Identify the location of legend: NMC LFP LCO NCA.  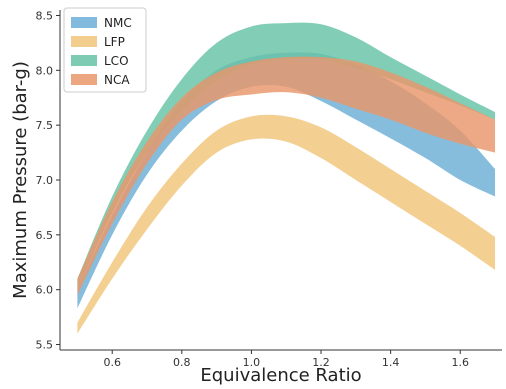
(105, 50).